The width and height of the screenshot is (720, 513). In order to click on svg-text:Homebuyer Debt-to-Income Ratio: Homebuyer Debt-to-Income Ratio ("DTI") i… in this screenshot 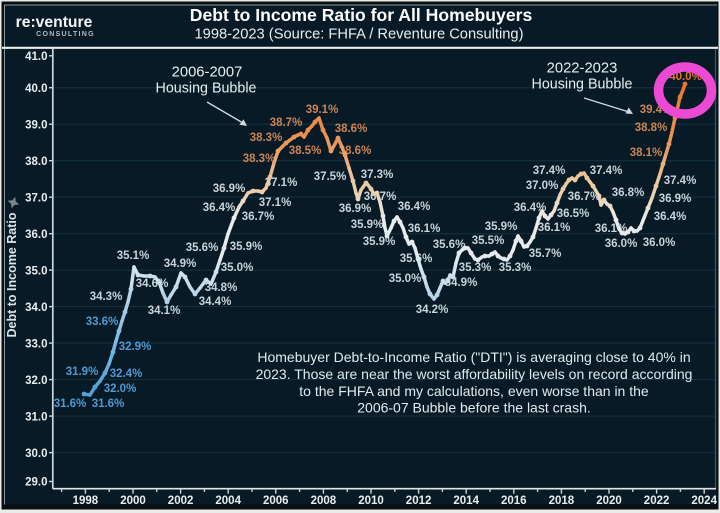, I will do `click(473, 357)`.